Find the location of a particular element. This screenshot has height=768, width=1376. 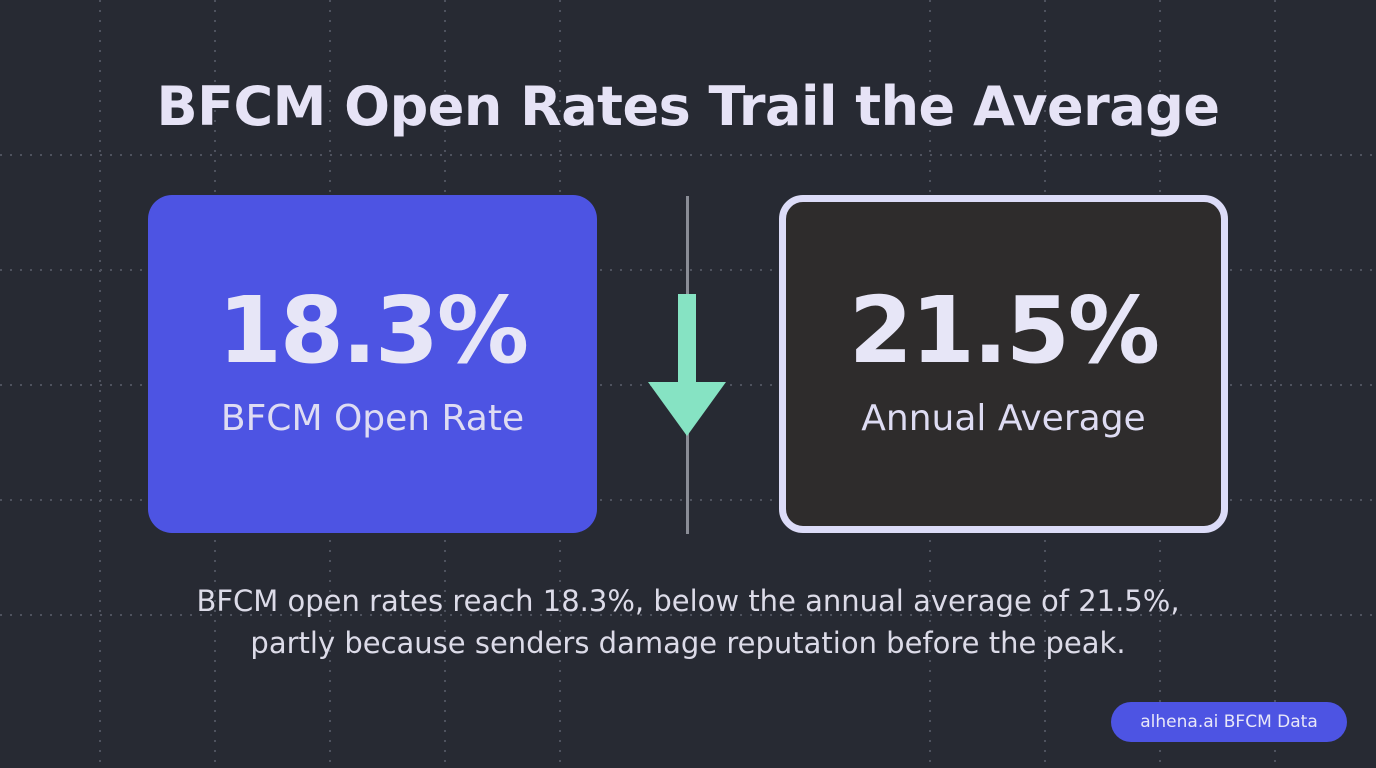

page-title: BFCM Open Rates Trail the Average is located at coordinates (688, 106).